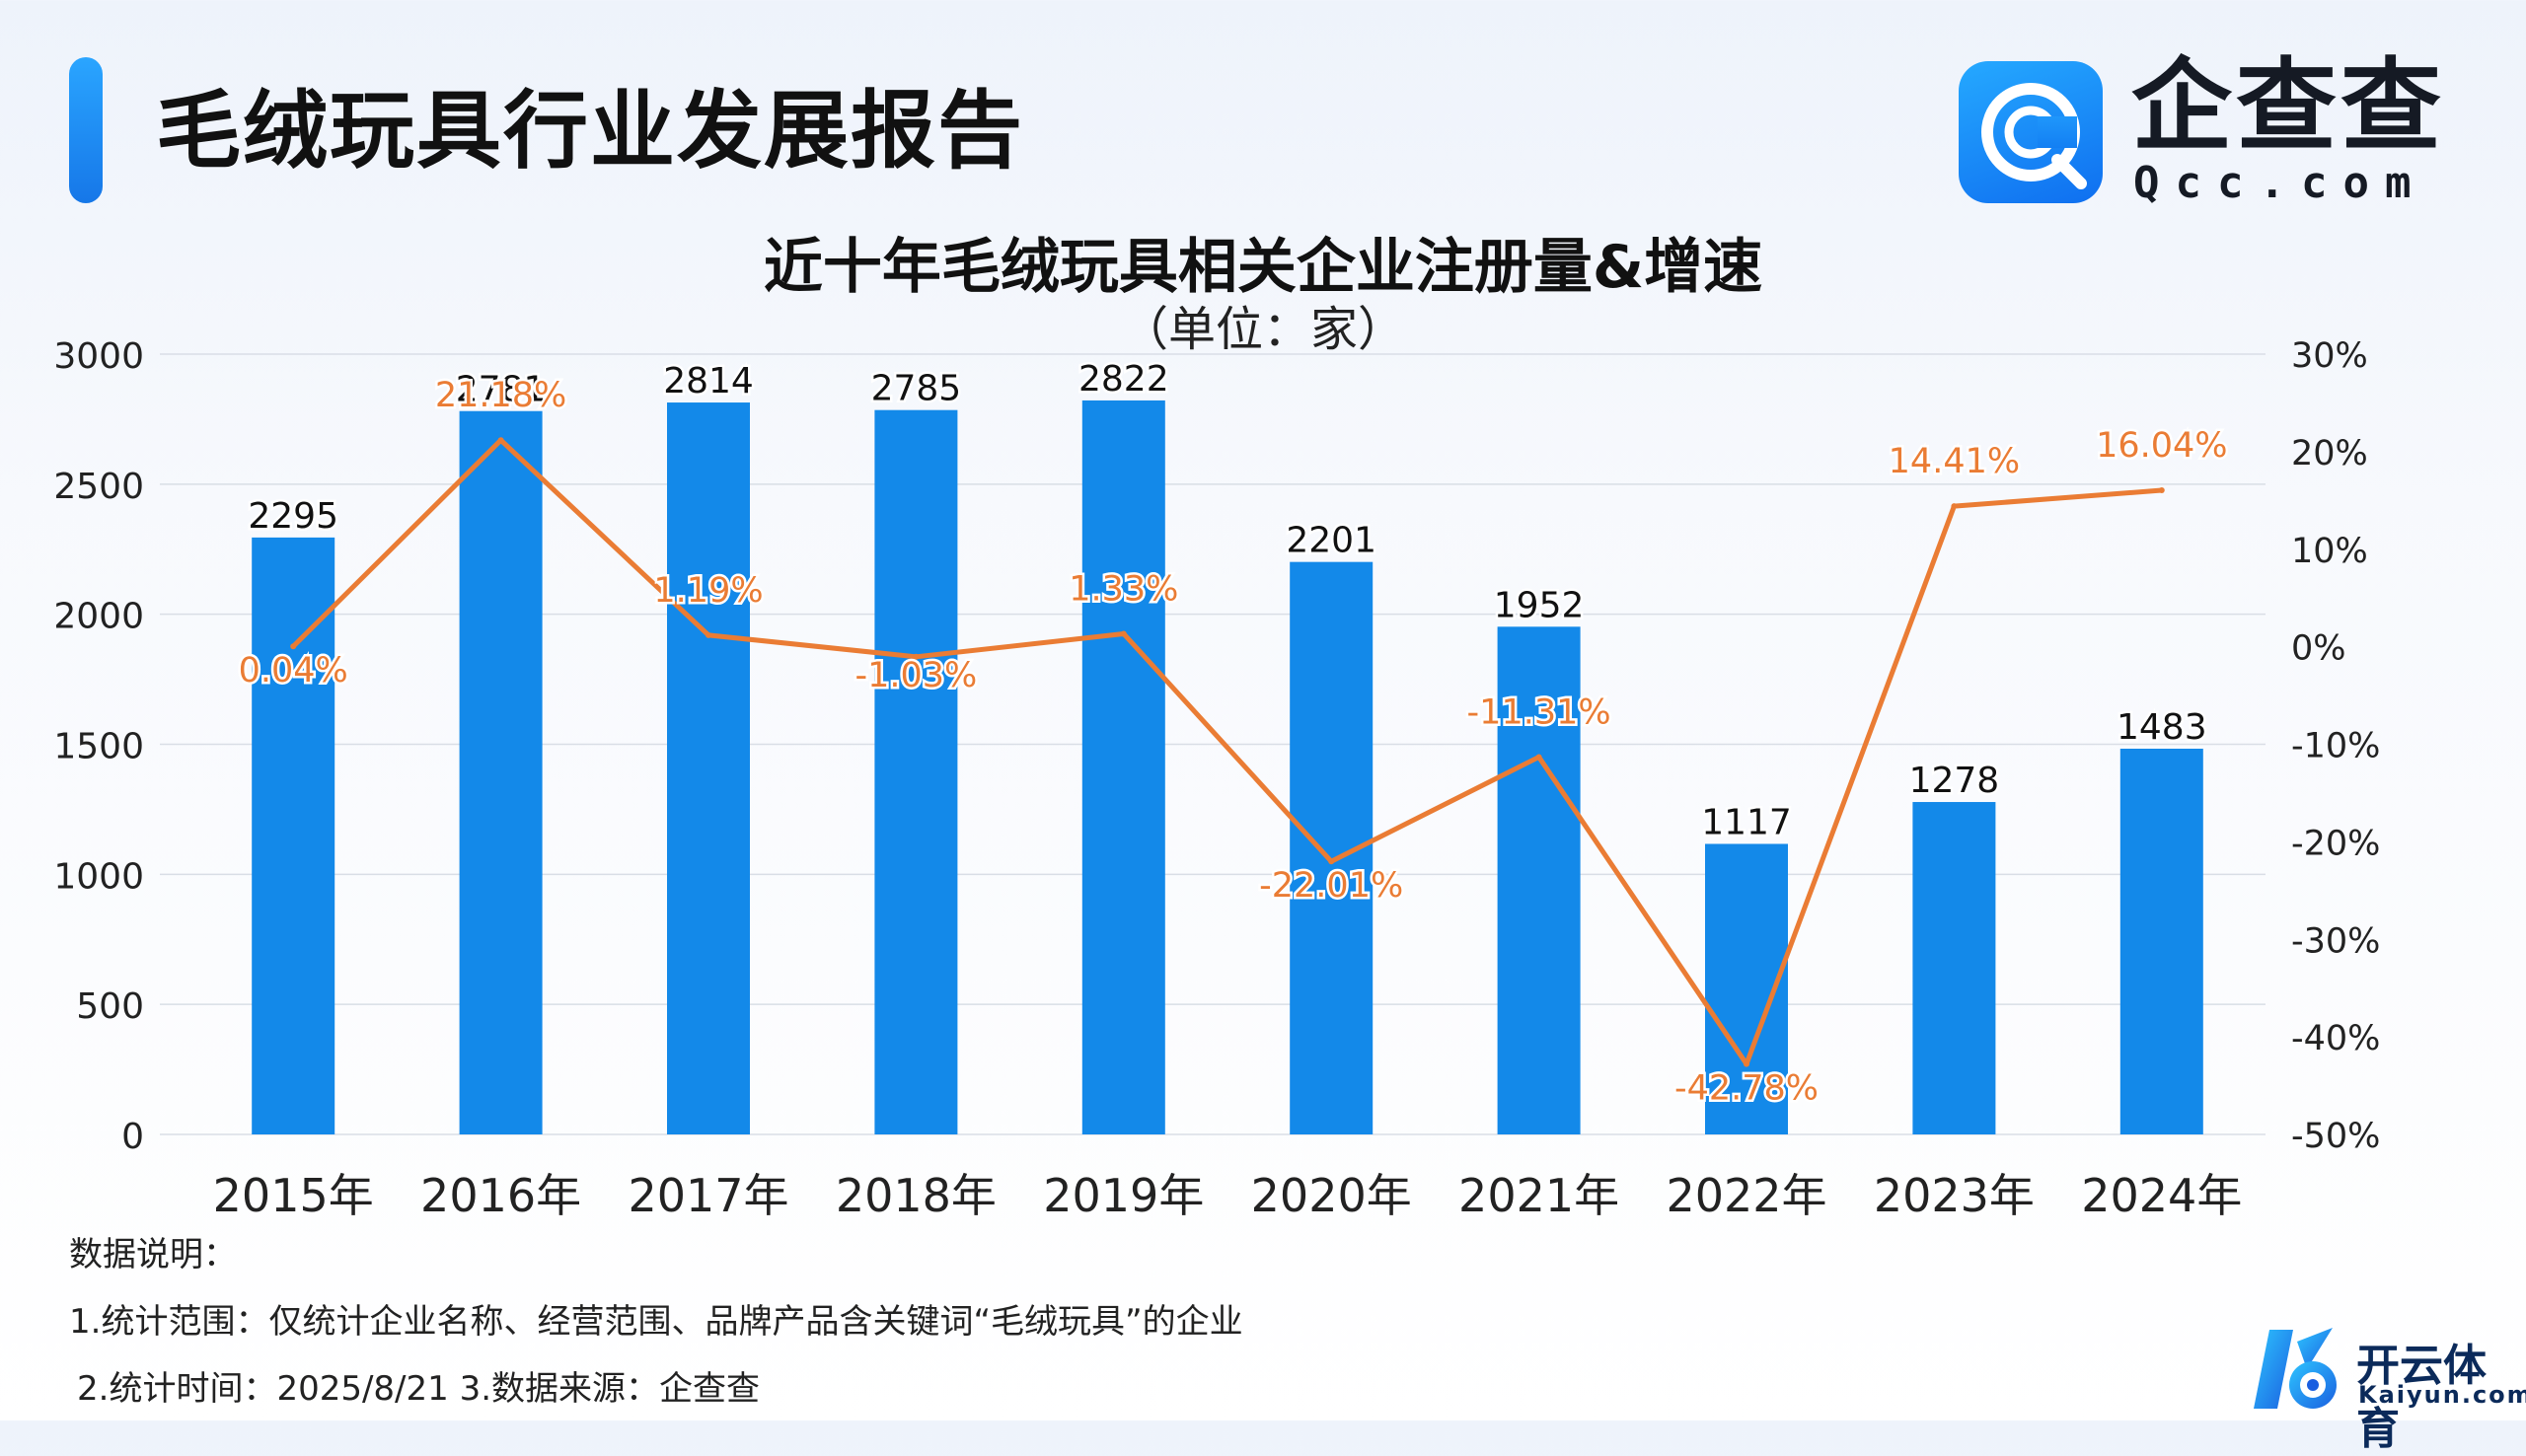 Image resolution: width=2526 pixels, height=1456 pixels. What do you see at coordinates (98, 356) in the screenshot?
I see `left-axis-tick-label: 3000` at bounding box center [98, 356].